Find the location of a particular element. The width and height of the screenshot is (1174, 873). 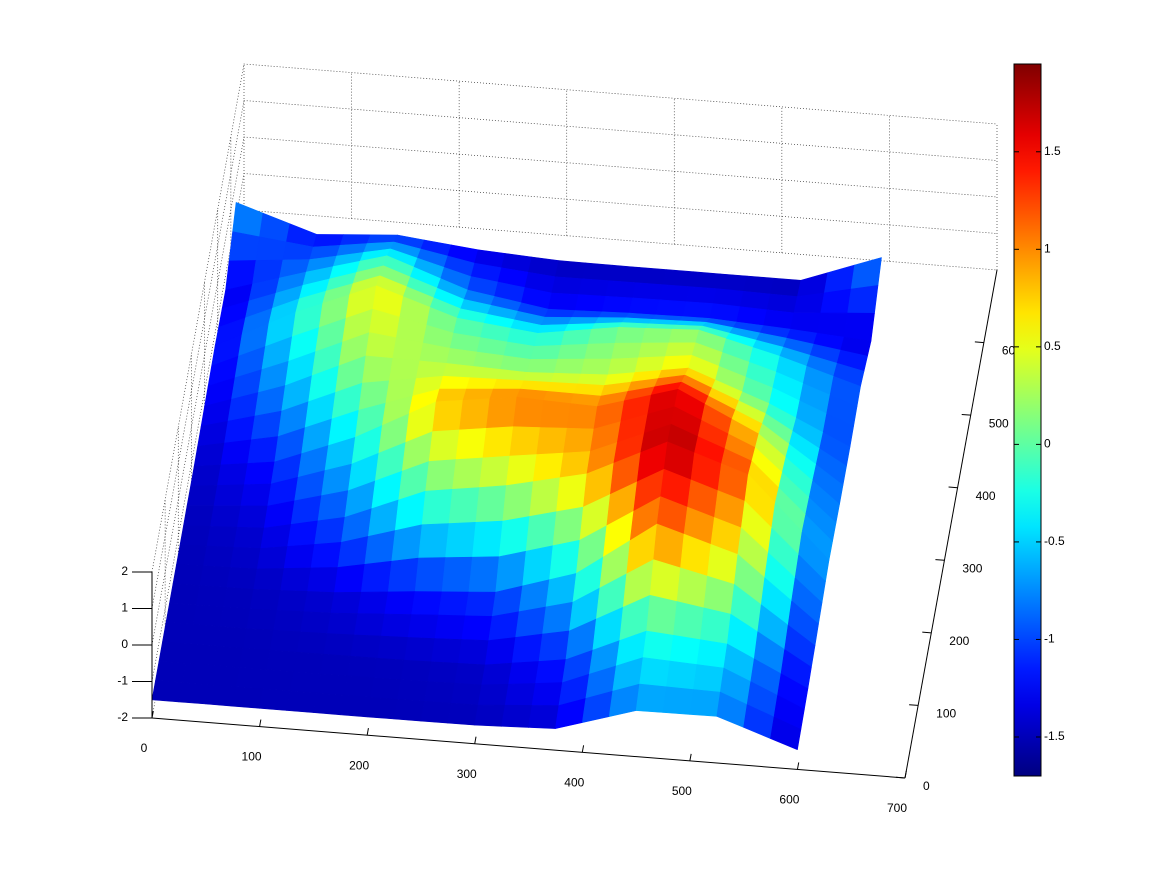

colorbar: -1.5 -1 -0.5 0 0.5 1 1.5 is located at coordinates (1039, 420).